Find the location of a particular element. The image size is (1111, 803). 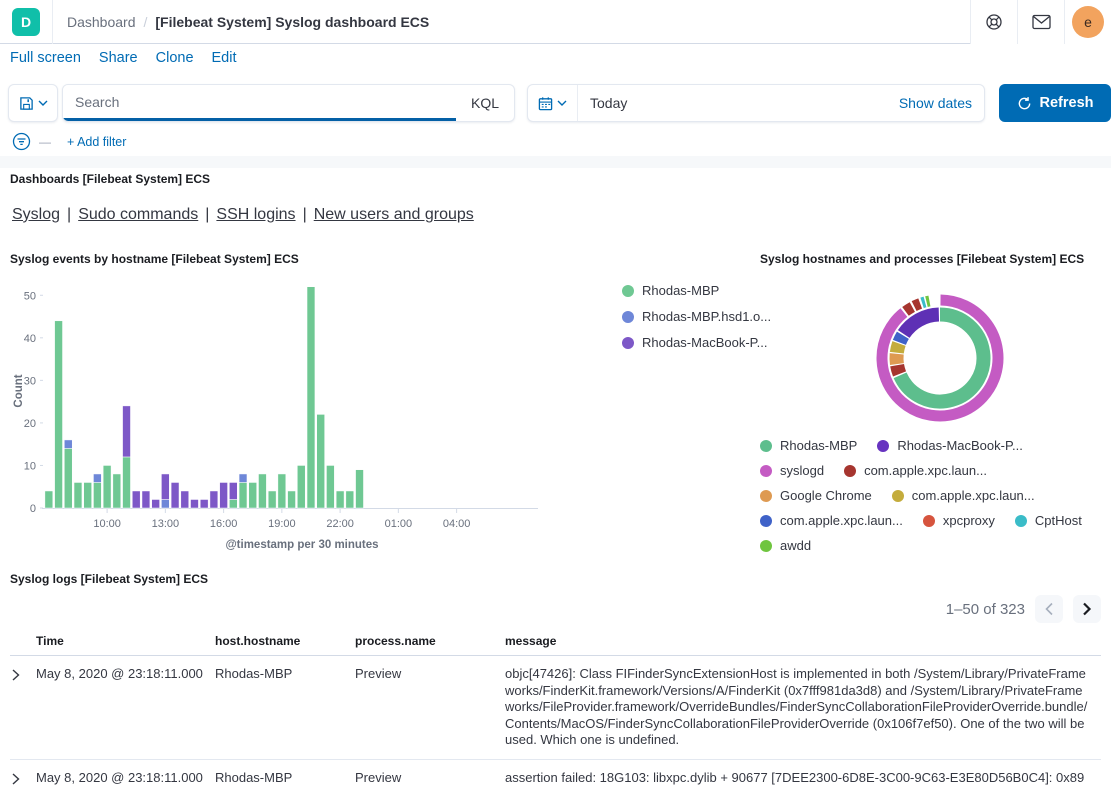

svg-text: 30 is located at coordinates (30, 381).